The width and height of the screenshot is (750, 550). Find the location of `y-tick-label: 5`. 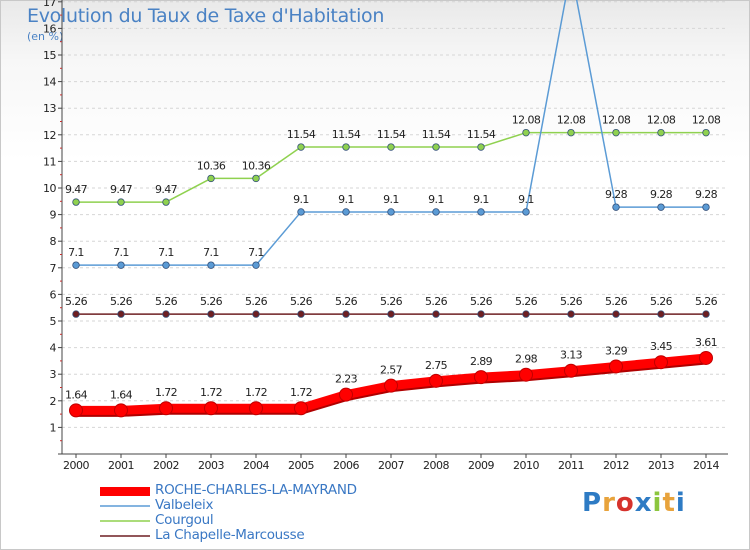

y-tick-label: 5 is located at coordinates (53, 321).